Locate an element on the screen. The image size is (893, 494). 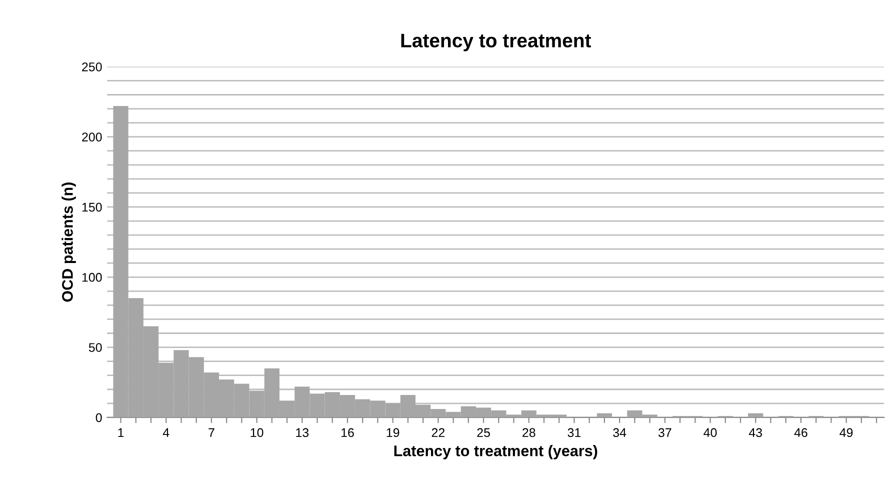
x-axis-title: Latency to treatment (years) is located at coordinates (496, 452).